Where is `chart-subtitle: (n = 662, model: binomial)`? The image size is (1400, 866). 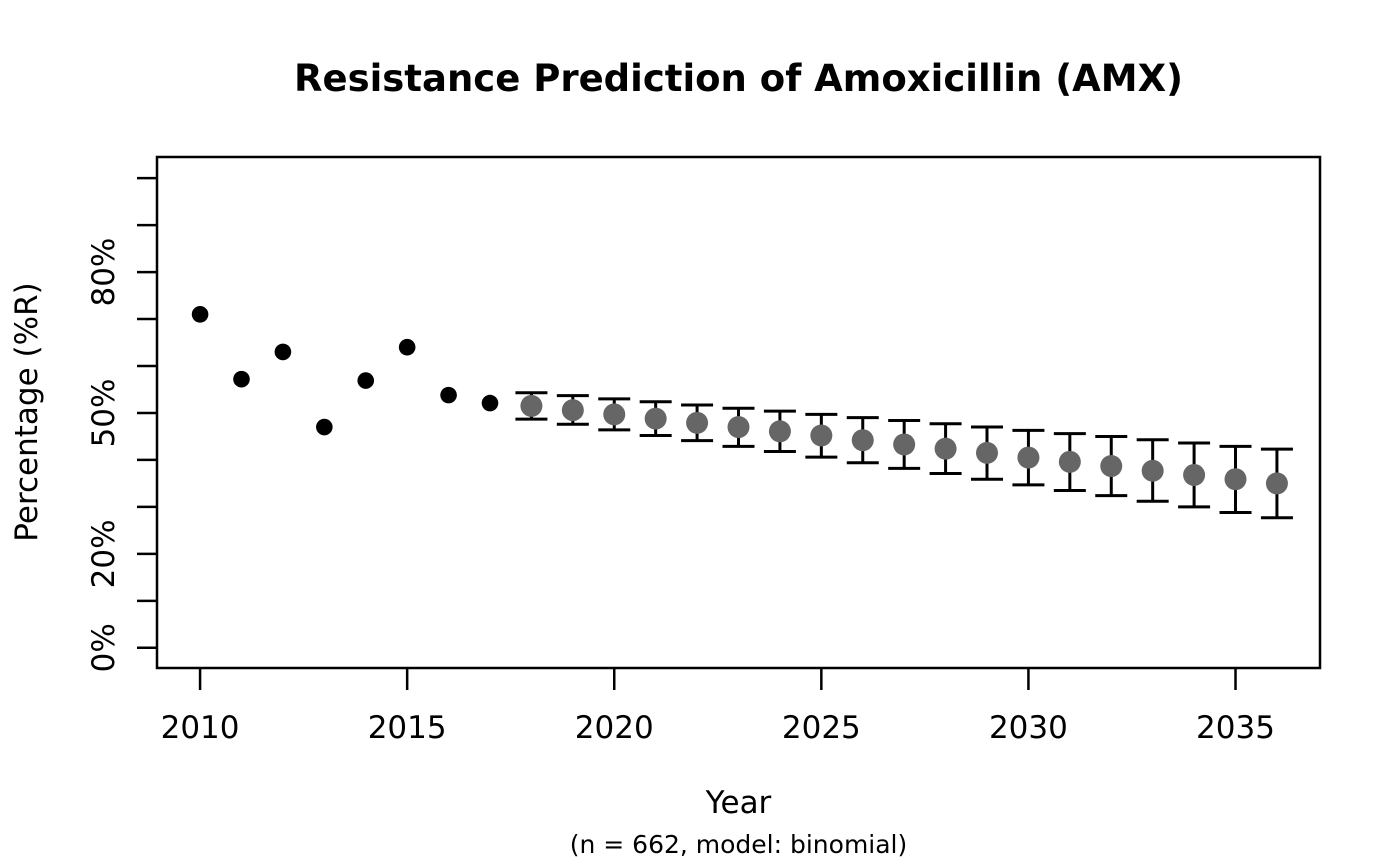 chart-subtitle: (n = 662, model: binomial) is located at coordinates (738, 844).